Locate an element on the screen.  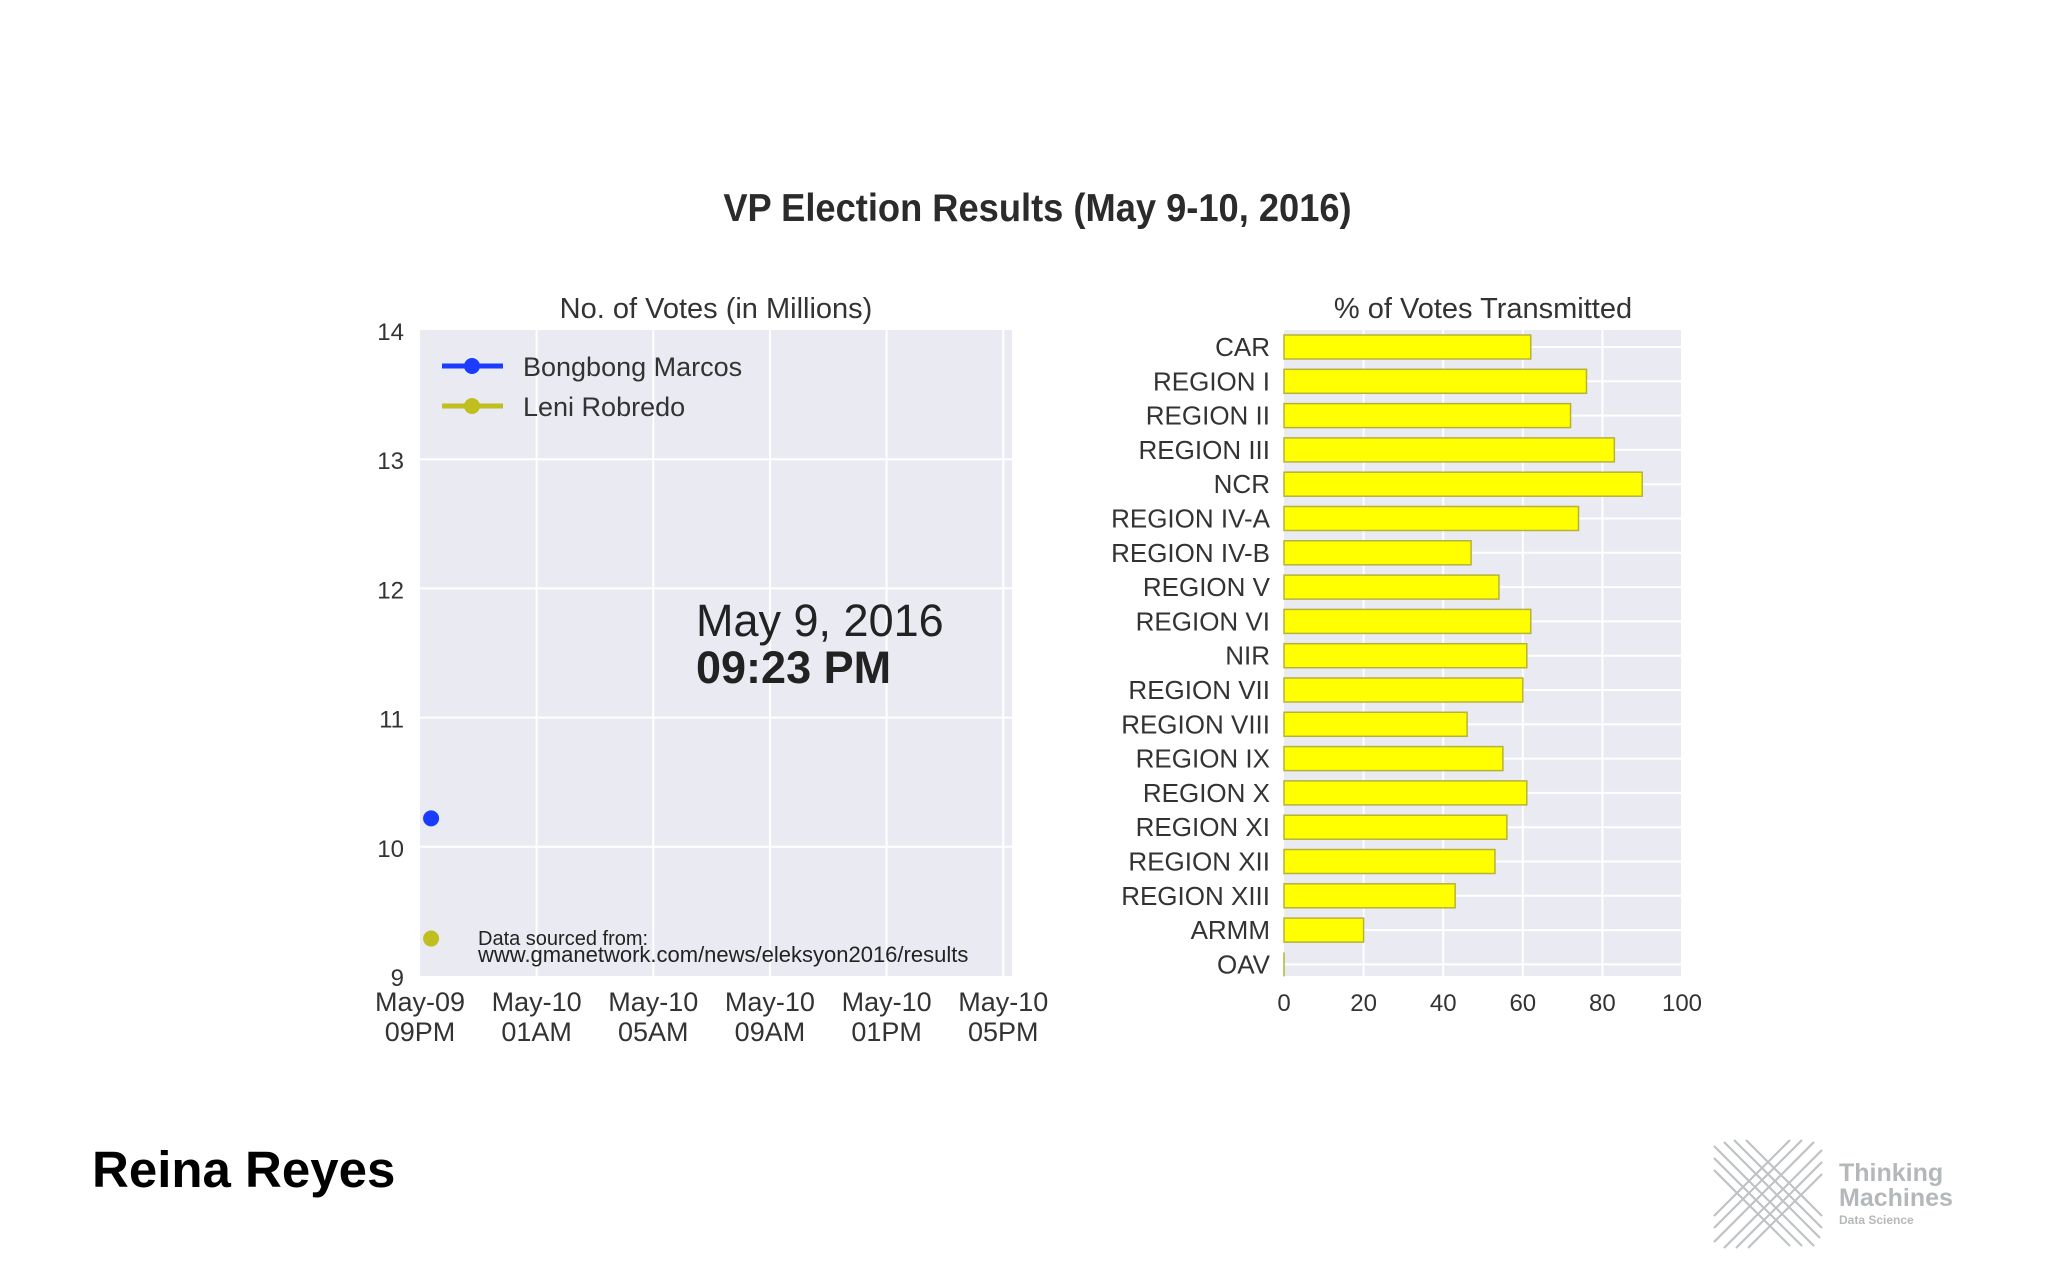
transmitted-region-label: REGION VIII is located at coordinates (1195, 724).